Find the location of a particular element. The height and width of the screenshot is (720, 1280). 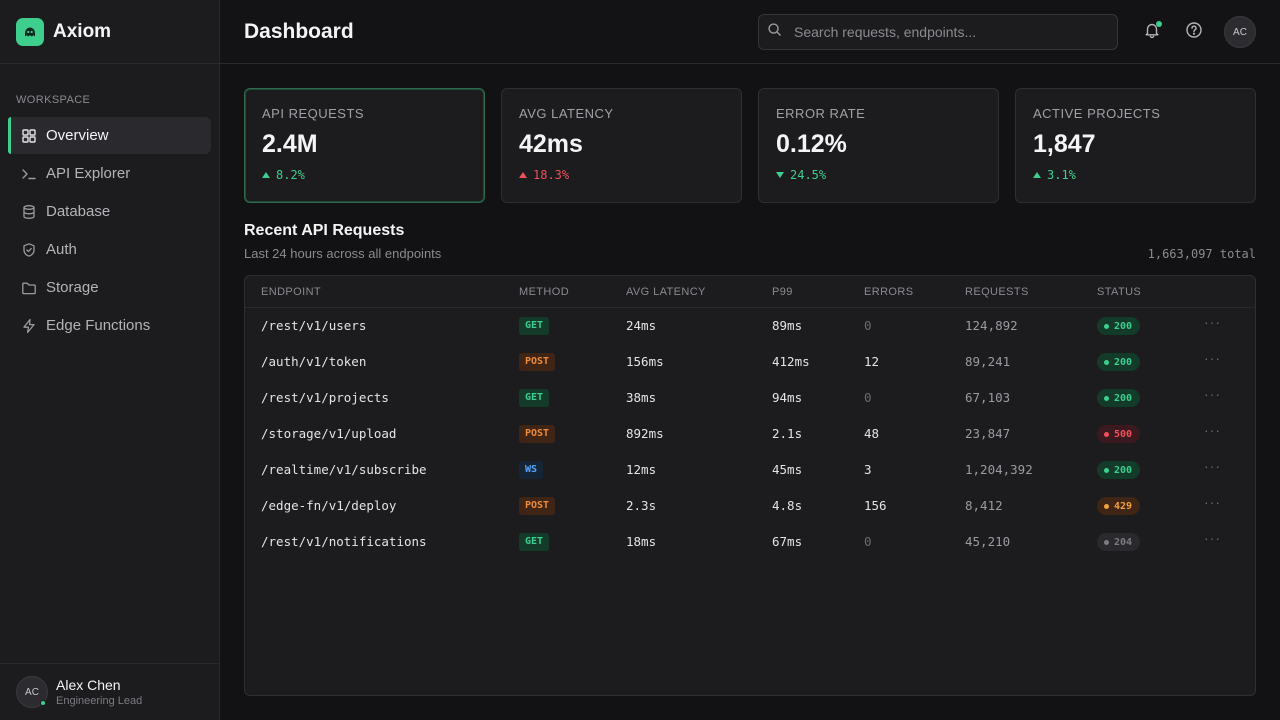

brand: Axiom is located at coordinates (109, 32).